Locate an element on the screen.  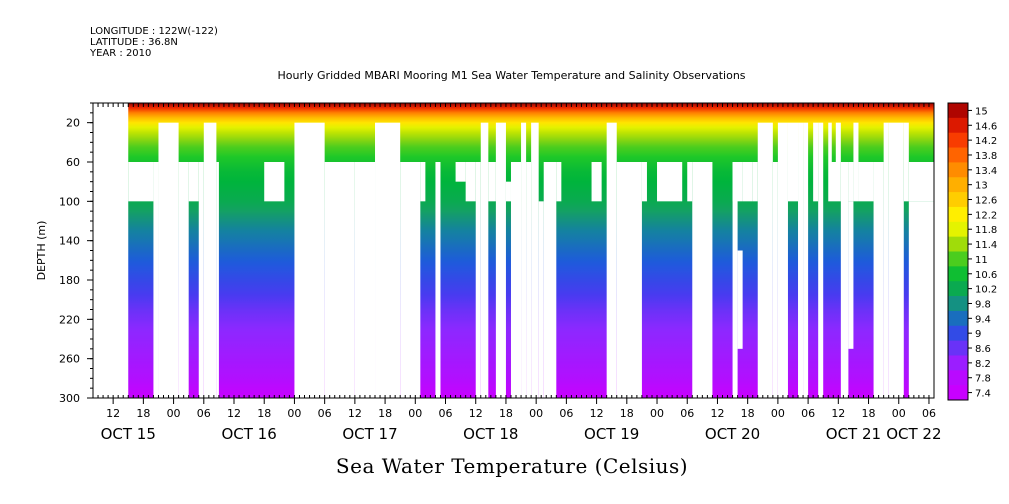
longitude-label: LONGITUDE : 122W(-122) is located at coordinates (154, 31).